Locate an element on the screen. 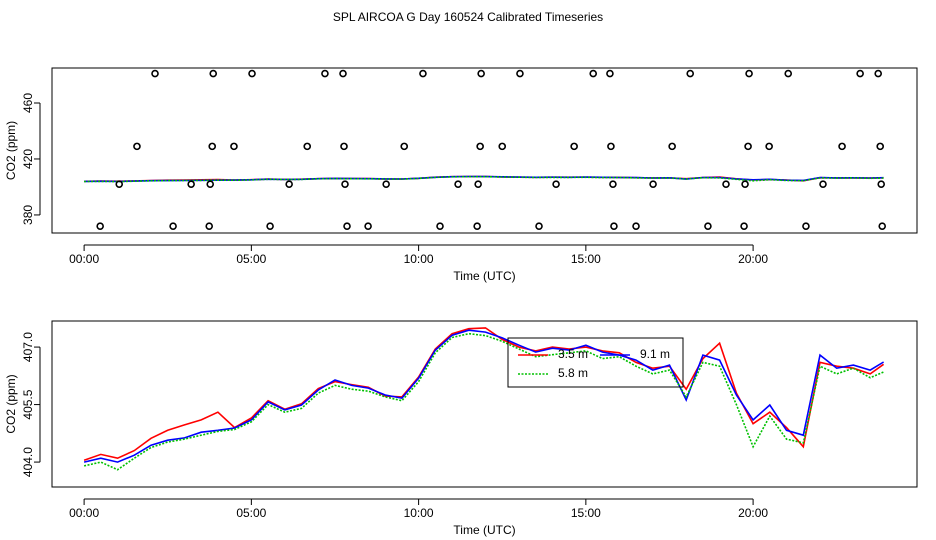  series-line is located at coordinates (484, 179).